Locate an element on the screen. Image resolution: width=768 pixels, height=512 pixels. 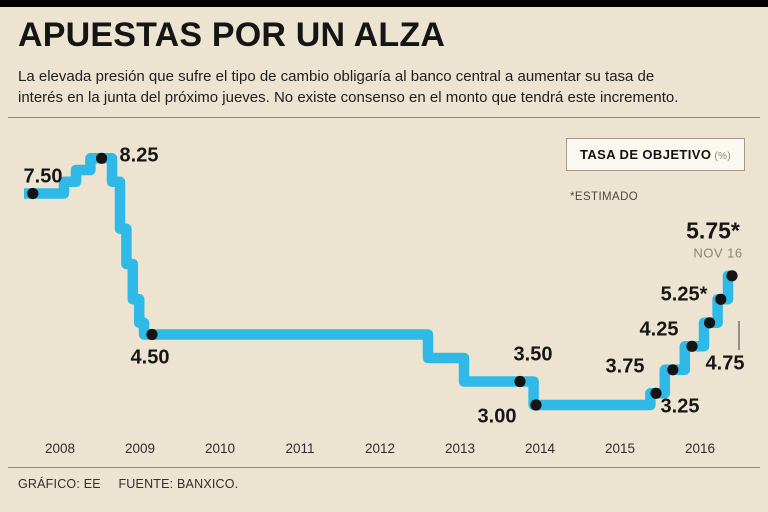
top-bar is located at coordinates (384, 3).